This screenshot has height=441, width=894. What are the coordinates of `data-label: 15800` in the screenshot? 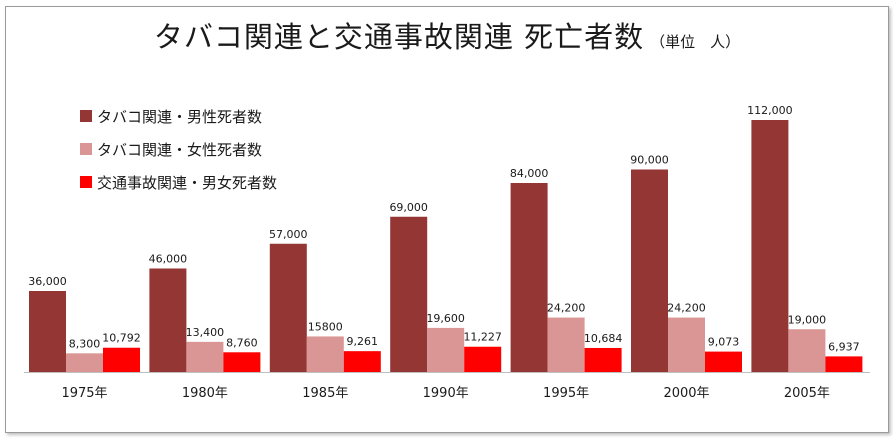 It's located at (325, 326).